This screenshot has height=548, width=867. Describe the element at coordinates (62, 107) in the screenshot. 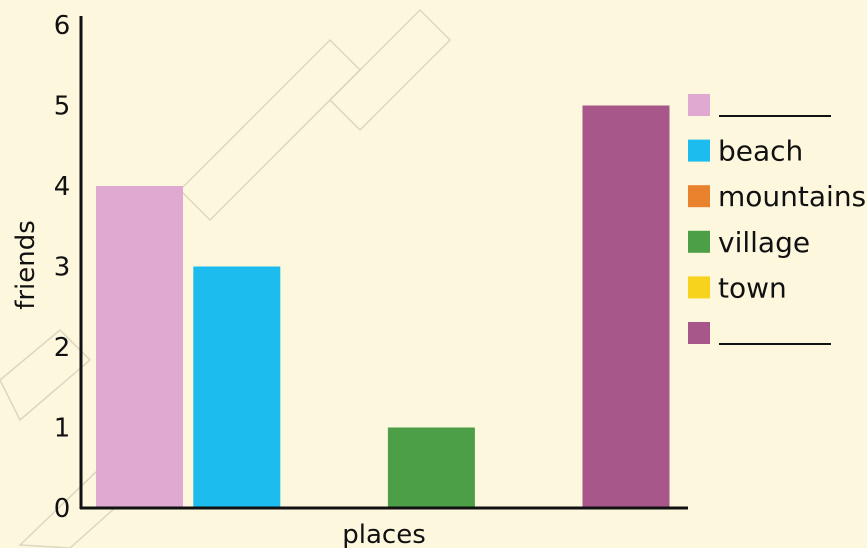

I see `y-tick-label: 5` at that location.